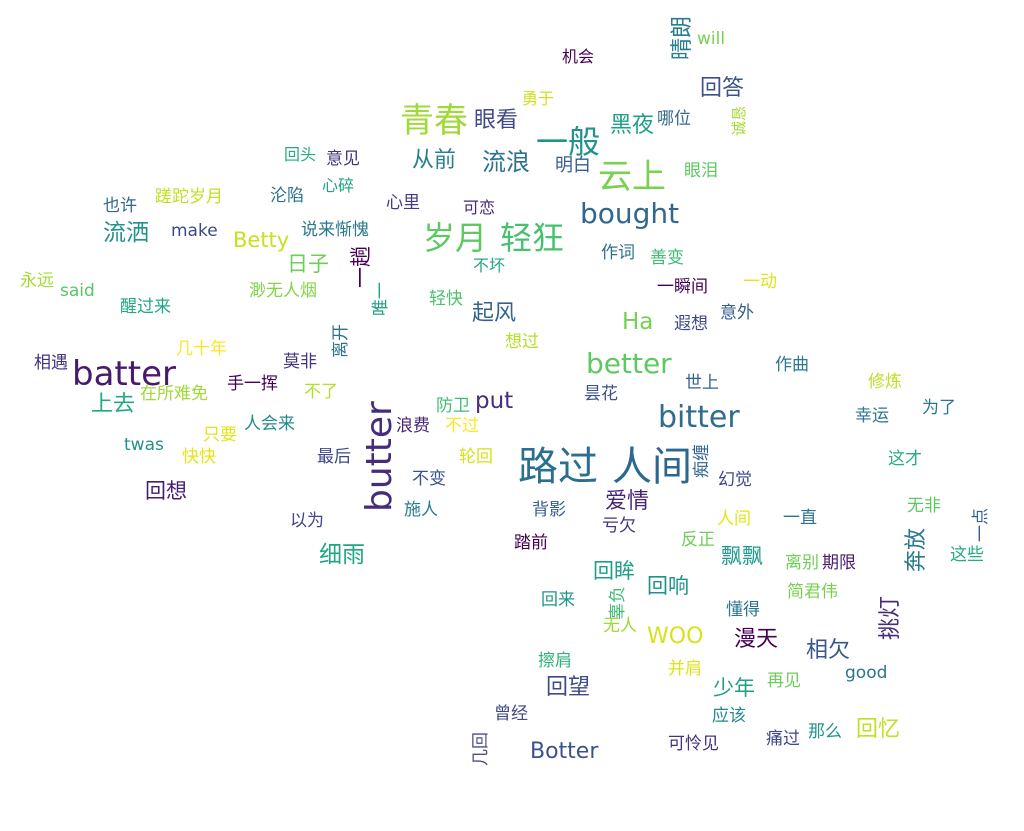  Describe the element at coordinates (194, 231) in the screenshot. I see `word: make` at that location.